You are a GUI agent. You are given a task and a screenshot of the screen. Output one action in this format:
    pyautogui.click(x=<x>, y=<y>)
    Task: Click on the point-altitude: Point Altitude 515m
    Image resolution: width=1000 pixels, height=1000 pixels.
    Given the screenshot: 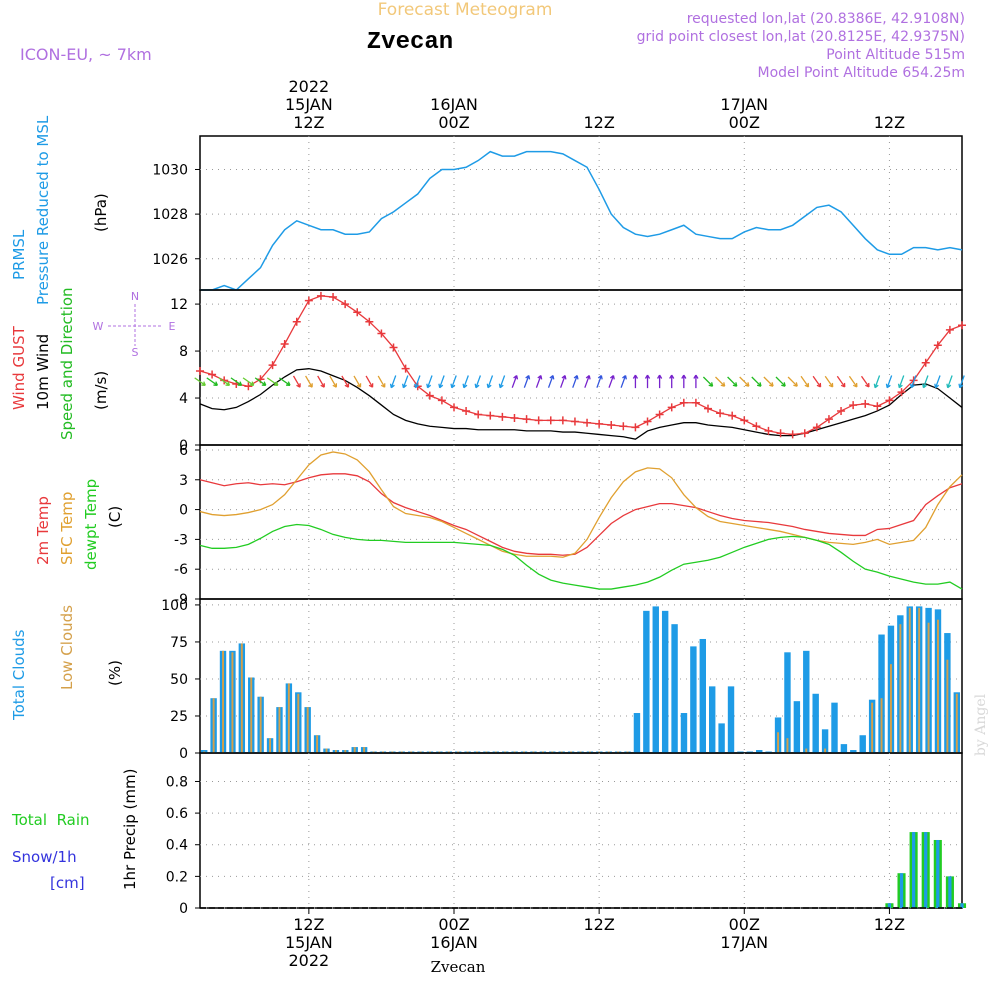 What is the action you would take?
    pyautogui.click(x=895, y=55)
    